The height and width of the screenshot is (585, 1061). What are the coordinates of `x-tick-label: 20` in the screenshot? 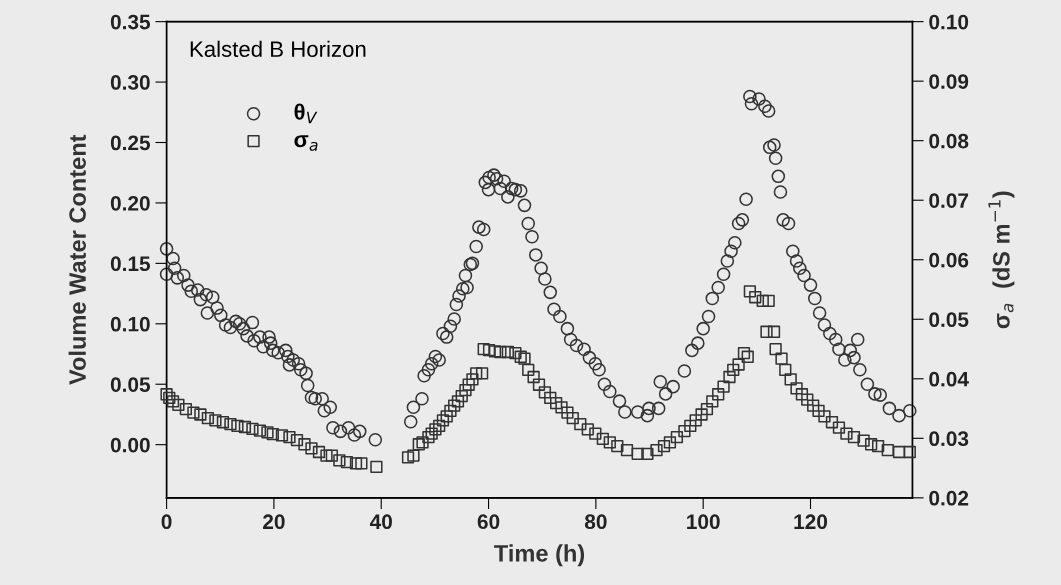 It's located at (274, 522).